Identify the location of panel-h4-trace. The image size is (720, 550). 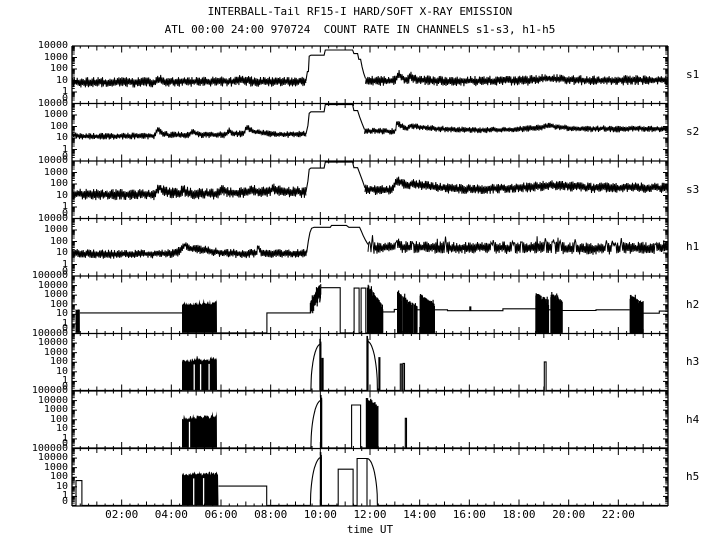
(370, 422).